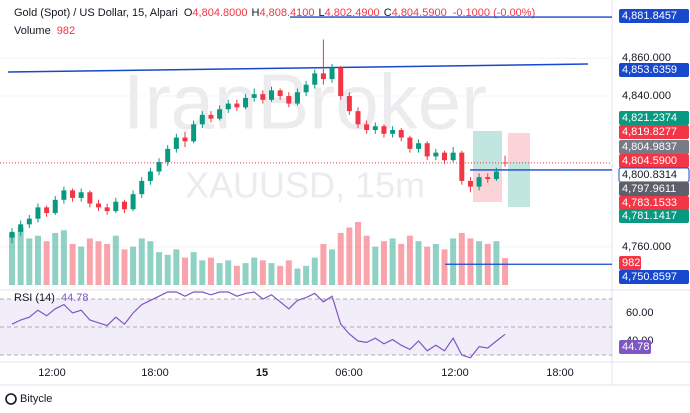  What do you see at coordinates (640, 313) in the screenshot?
I see `rsi-tick-label: 60.00` at bounding box center [640, 313].